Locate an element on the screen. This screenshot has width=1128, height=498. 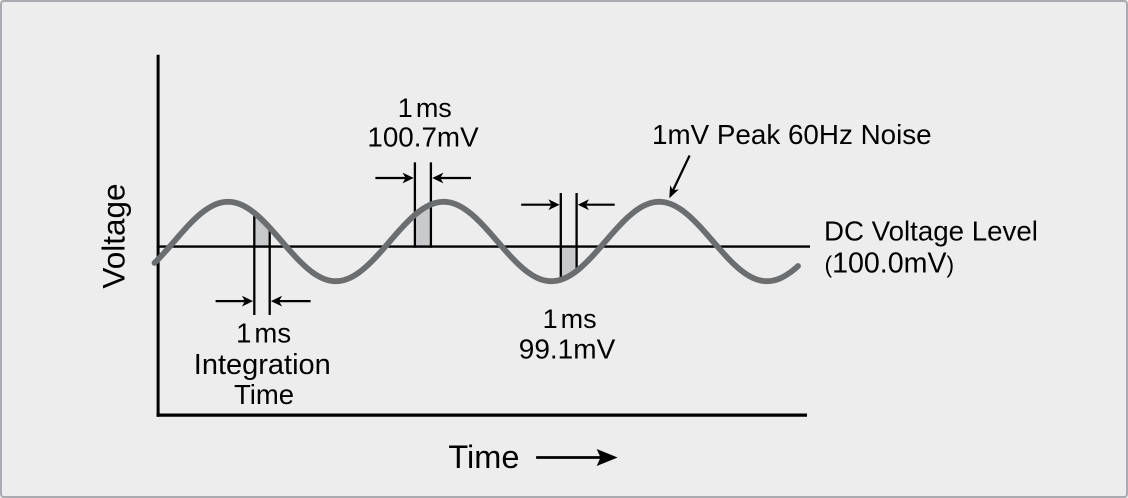
svg-text: 1mV Peak 60Hz Noise is located at coordinates (792, 134).